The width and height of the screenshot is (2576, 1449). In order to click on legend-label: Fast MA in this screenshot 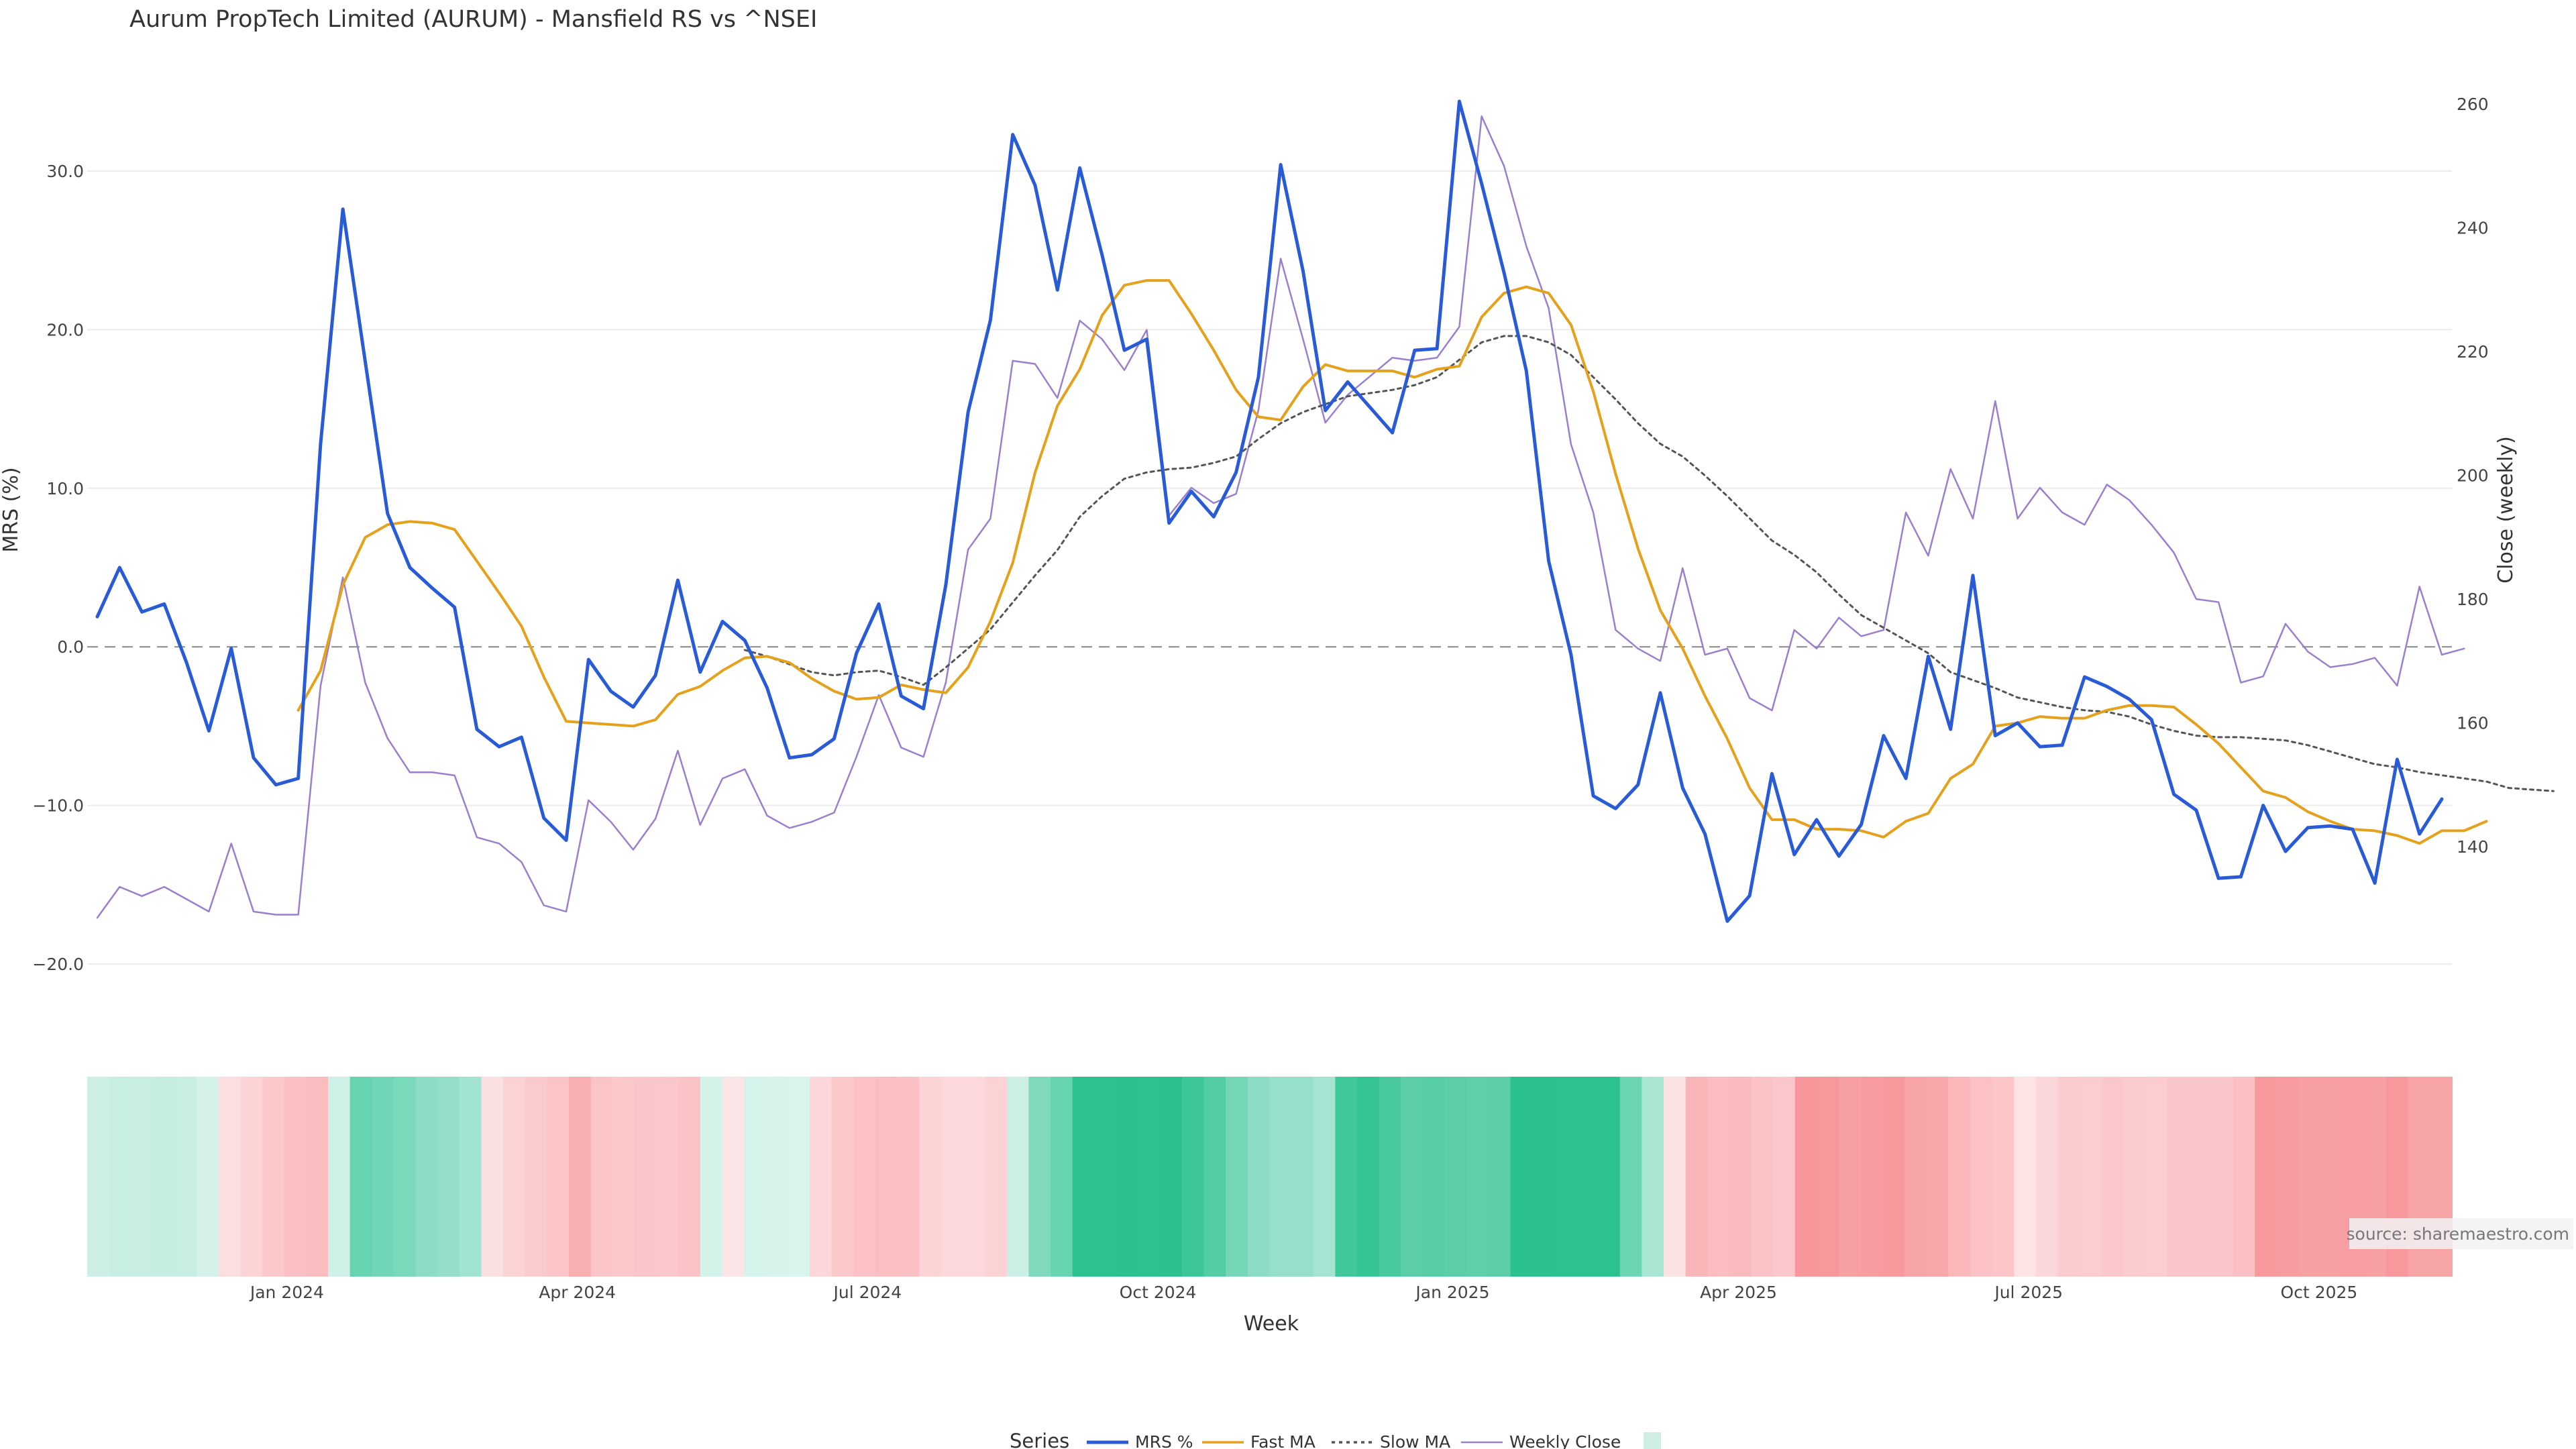, I will do `click(1283, 1440)`.